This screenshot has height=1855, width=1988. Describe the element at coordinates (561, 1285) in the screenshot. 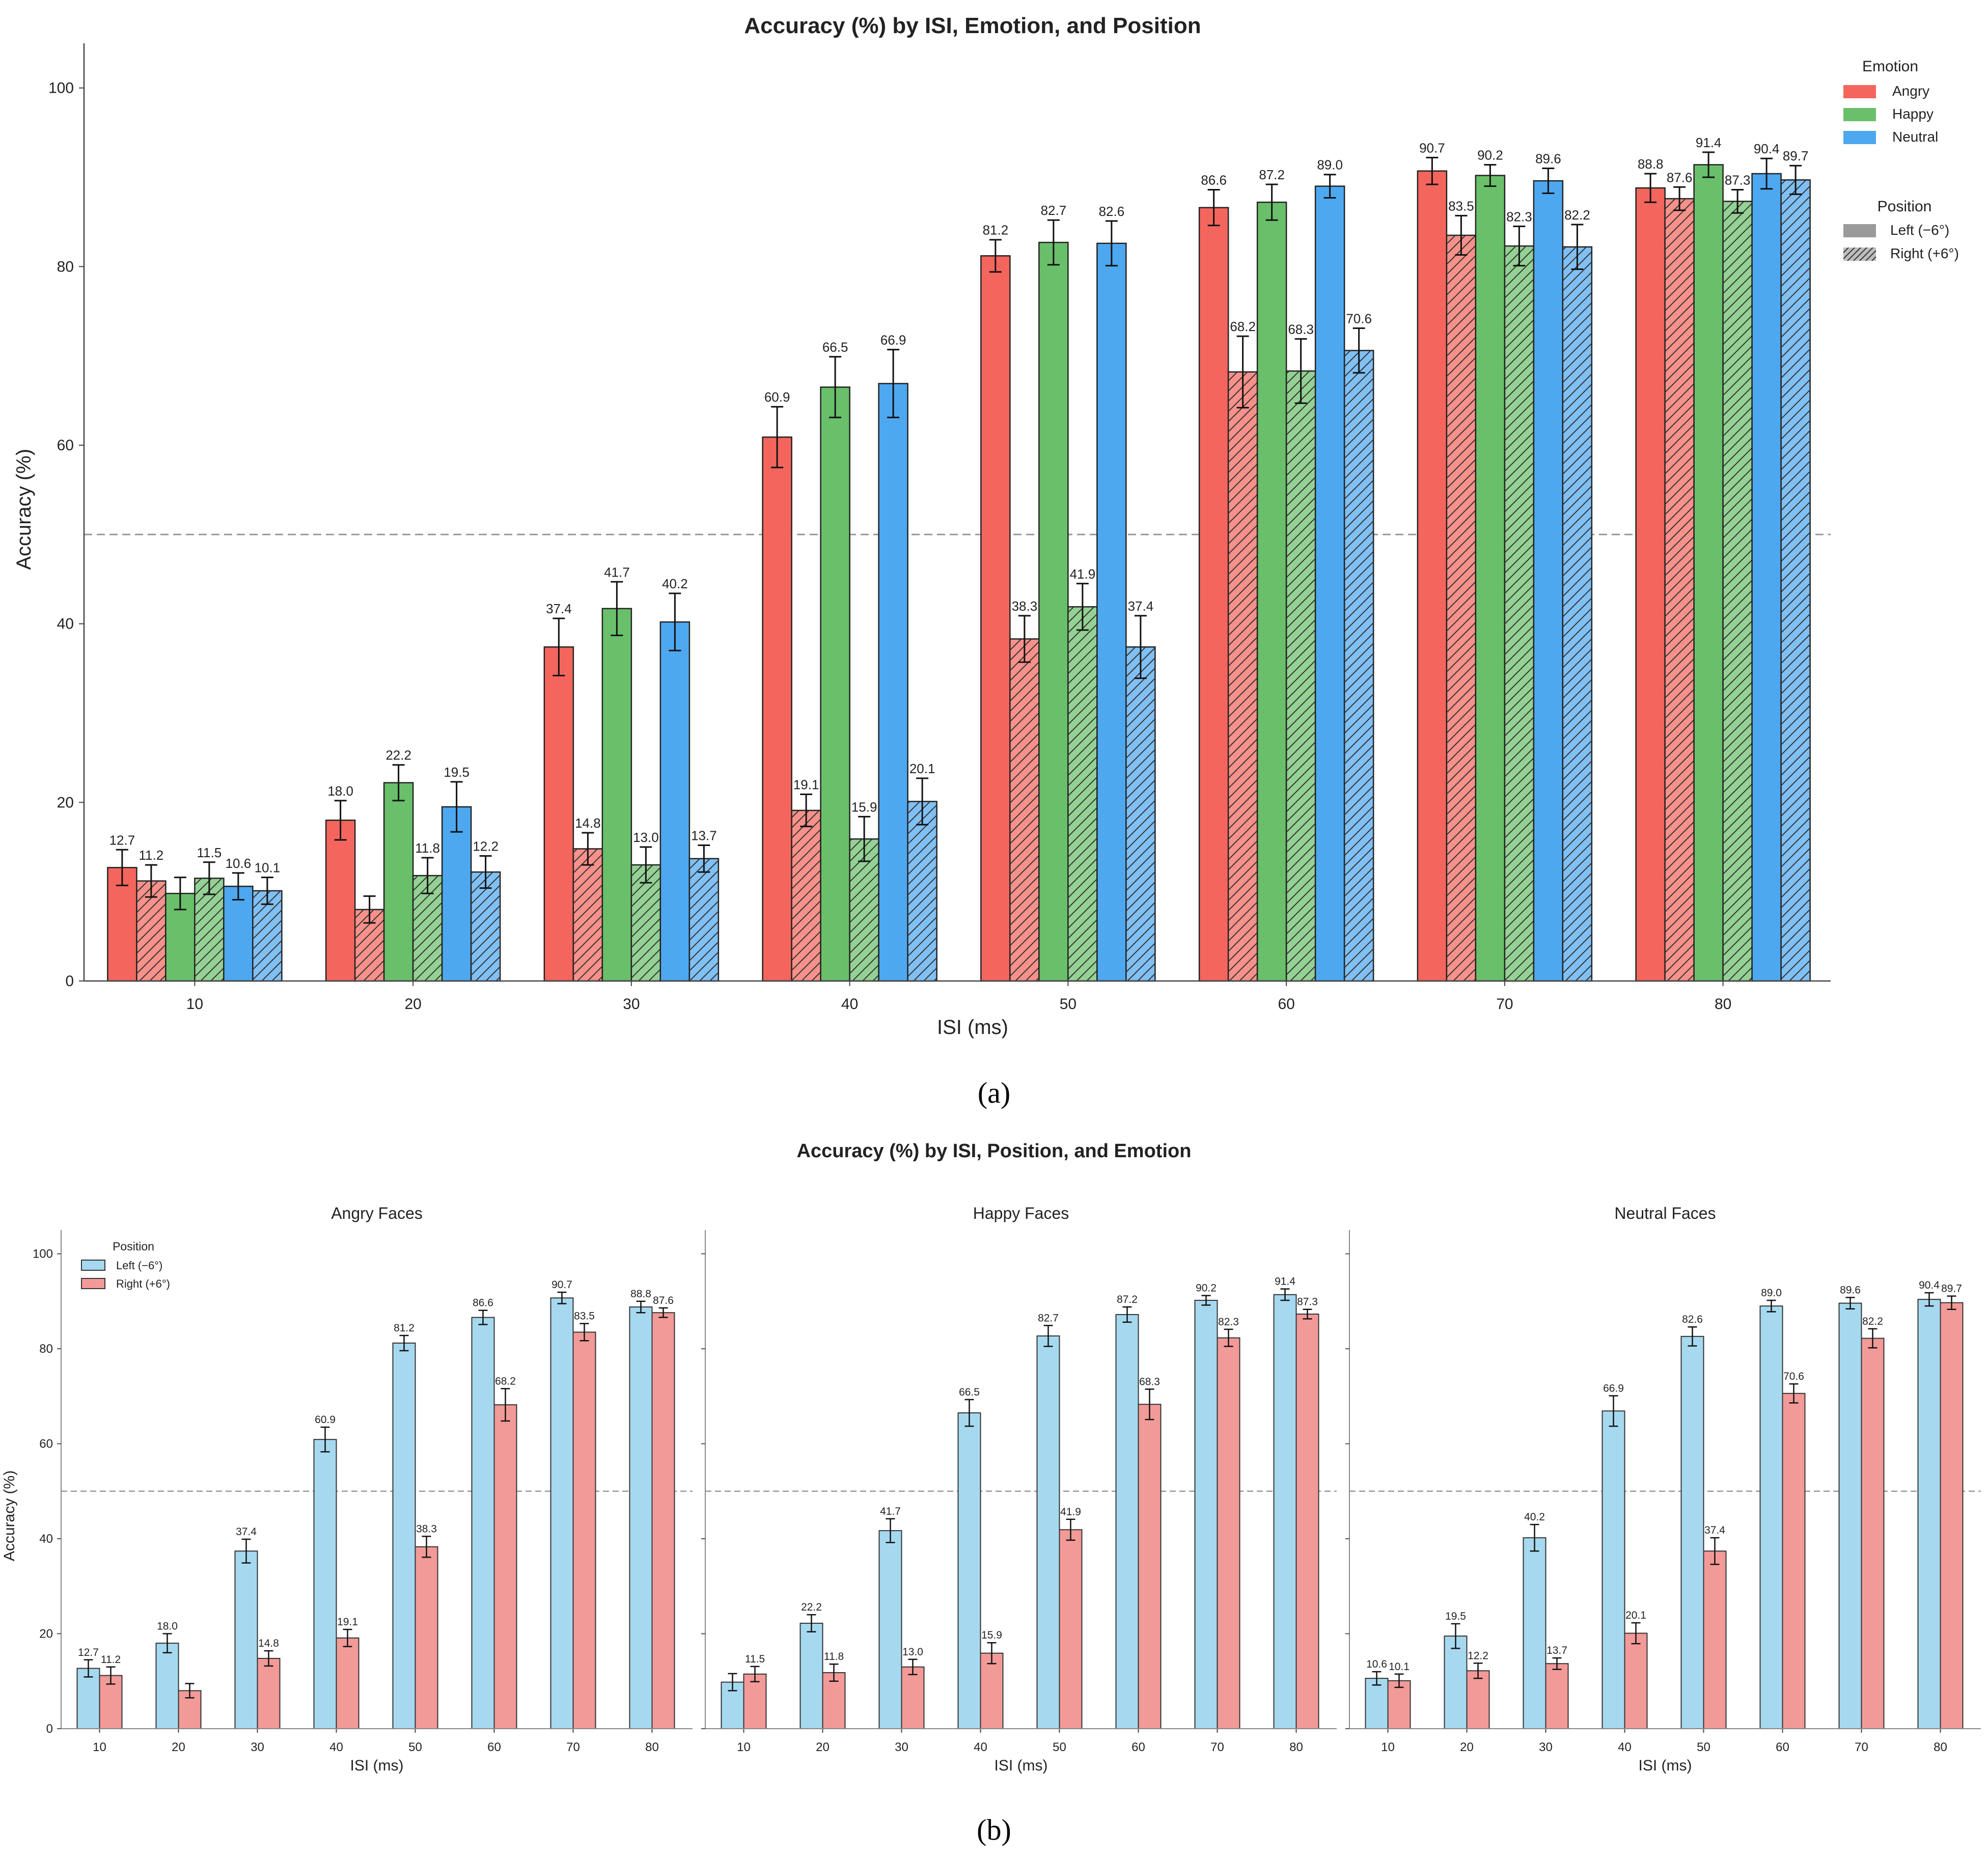

I see `value-label-b: 90.7` at that location.